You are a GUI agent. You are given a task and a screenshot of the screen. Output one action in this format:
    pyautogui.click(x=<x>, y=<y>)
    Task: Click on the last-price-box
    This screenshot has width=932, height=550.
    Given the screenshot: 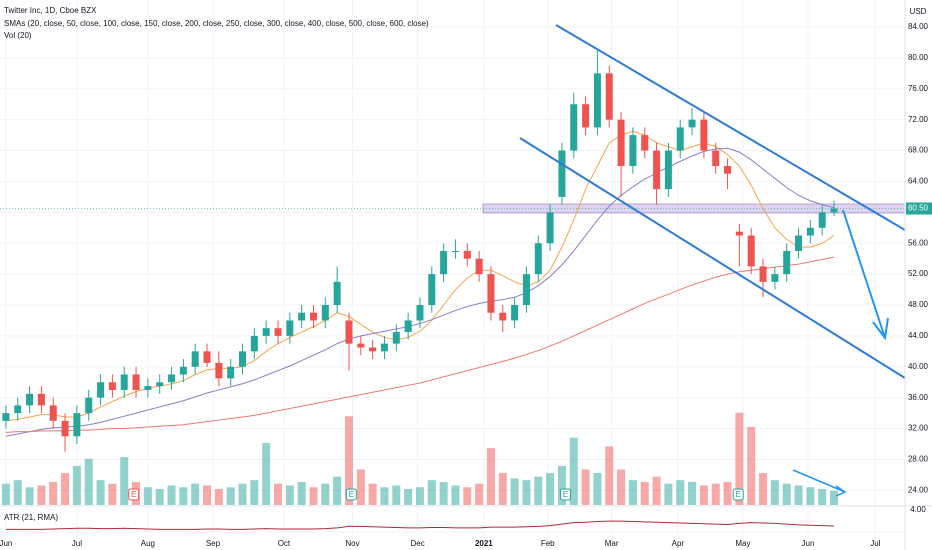 What is the action you would take?
    pyautogui.click(x=919, y=208)
    